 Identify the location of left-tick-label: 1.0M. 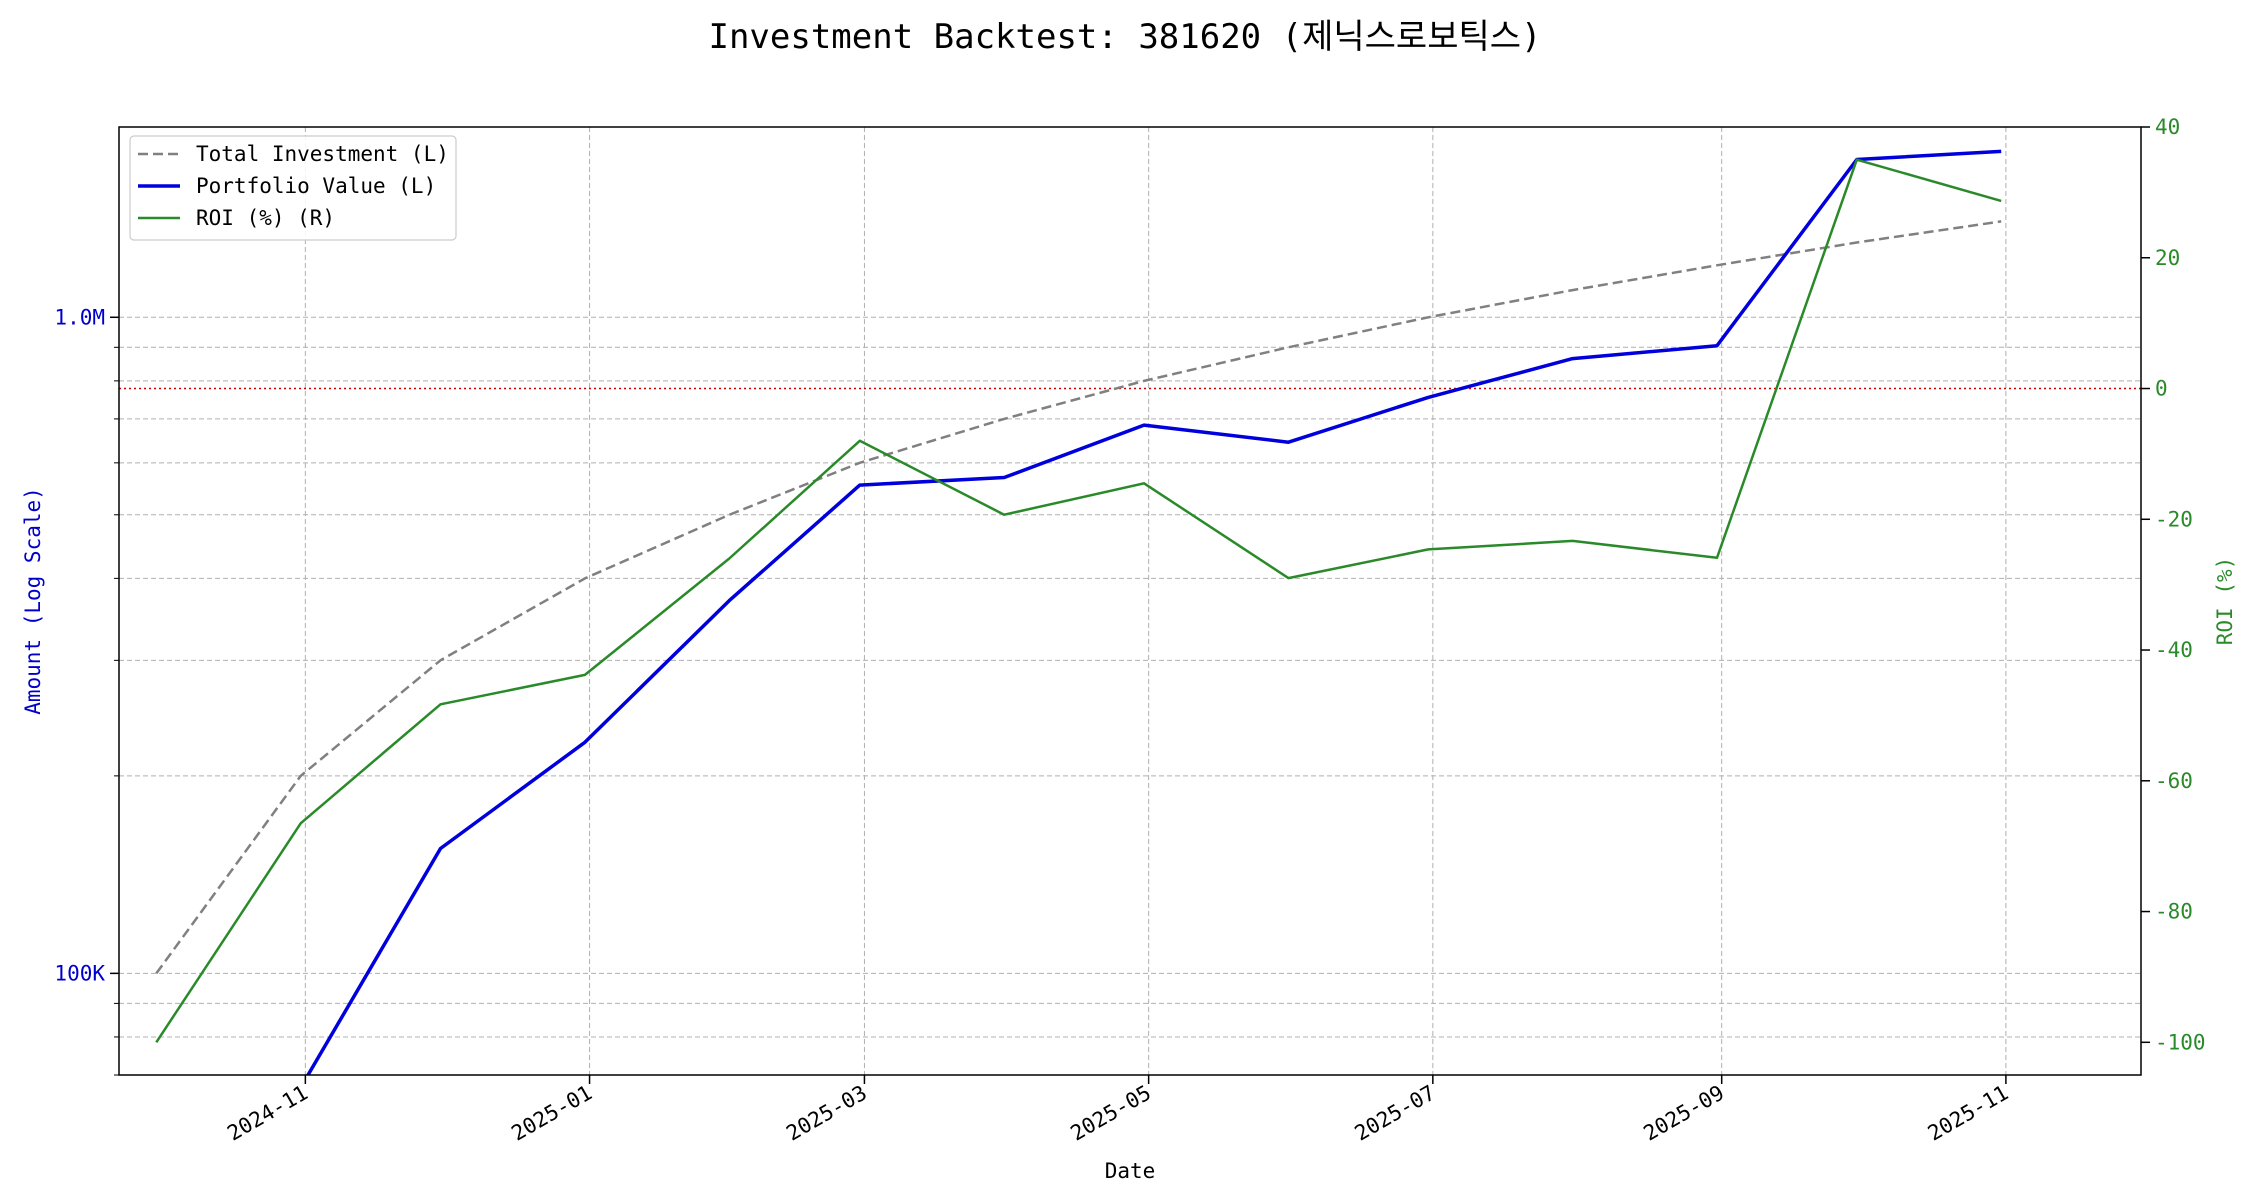
(79, 317).